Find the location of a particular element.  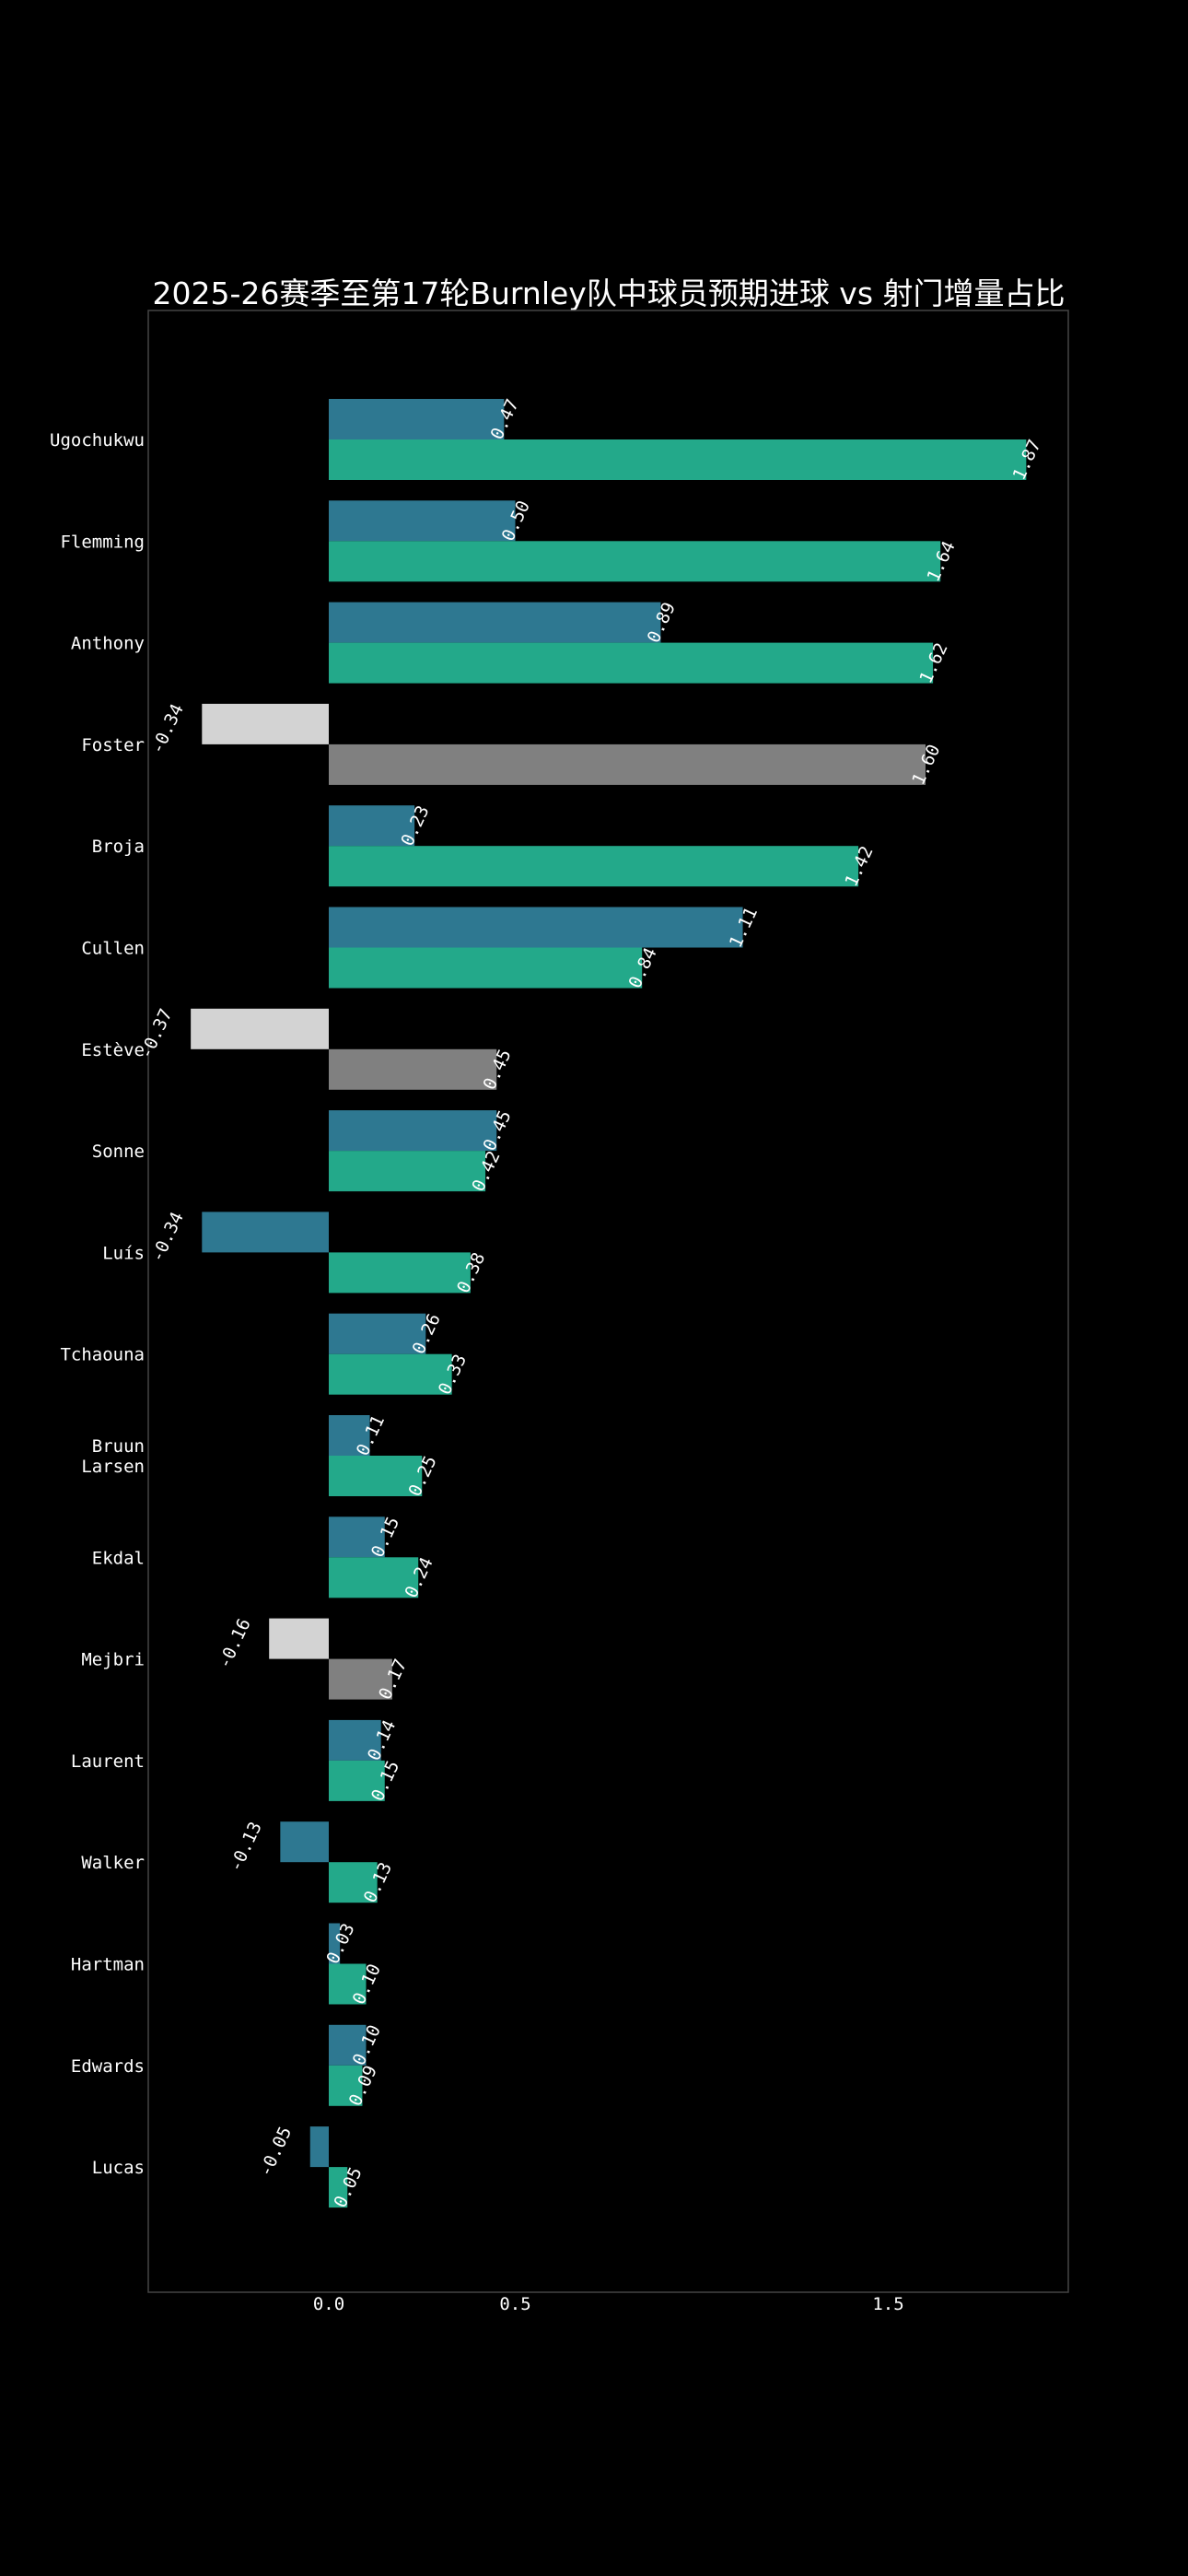

category-label-mejbri: Mejbri is located at coordinates (113, 1660).